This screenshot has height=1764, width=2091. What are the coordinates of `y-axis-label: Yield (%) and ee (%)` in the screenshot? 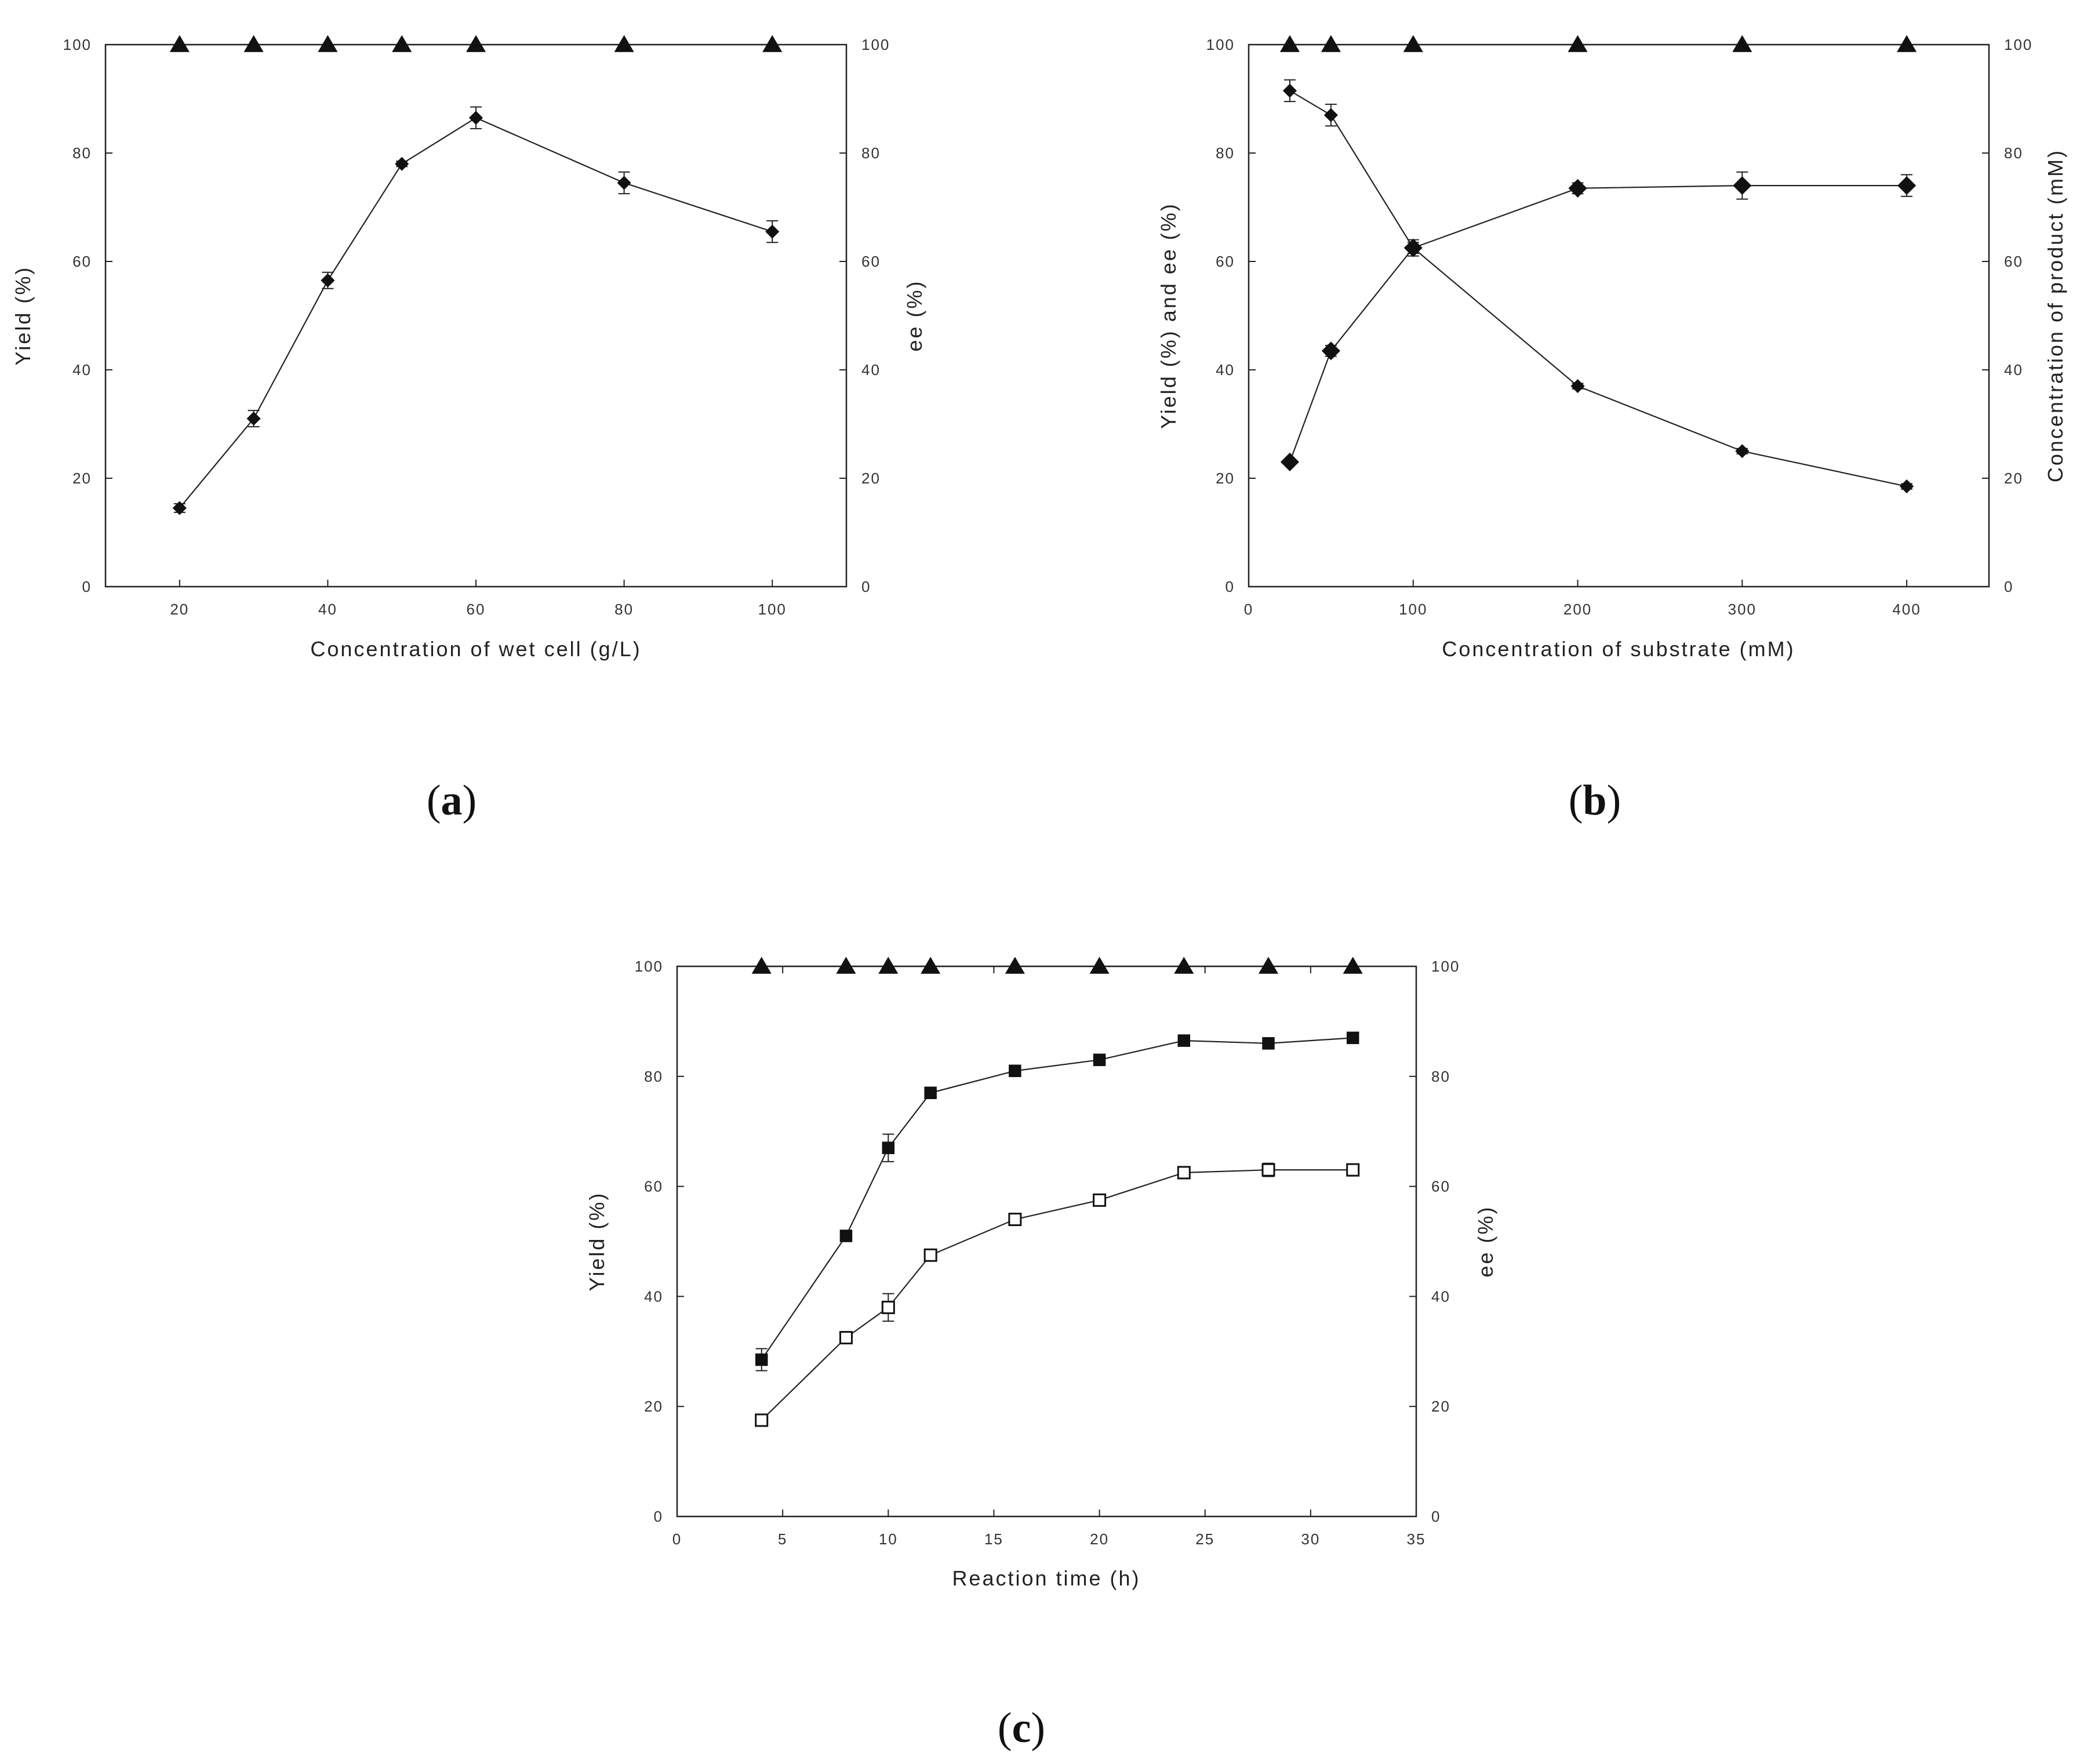 It's located at (1168, 315).